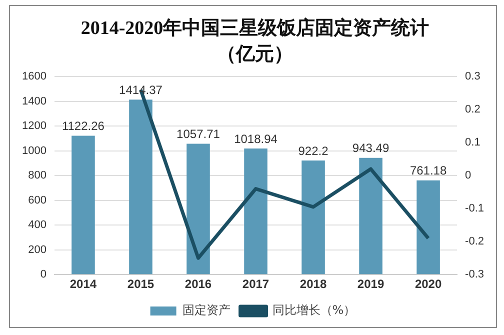 The height and width of the screenshot is (335, 504). What do you see at coordinates (198, 284) in the screenshot?
I see `x-tick-label: 2016` at bounding box center [198, 284].